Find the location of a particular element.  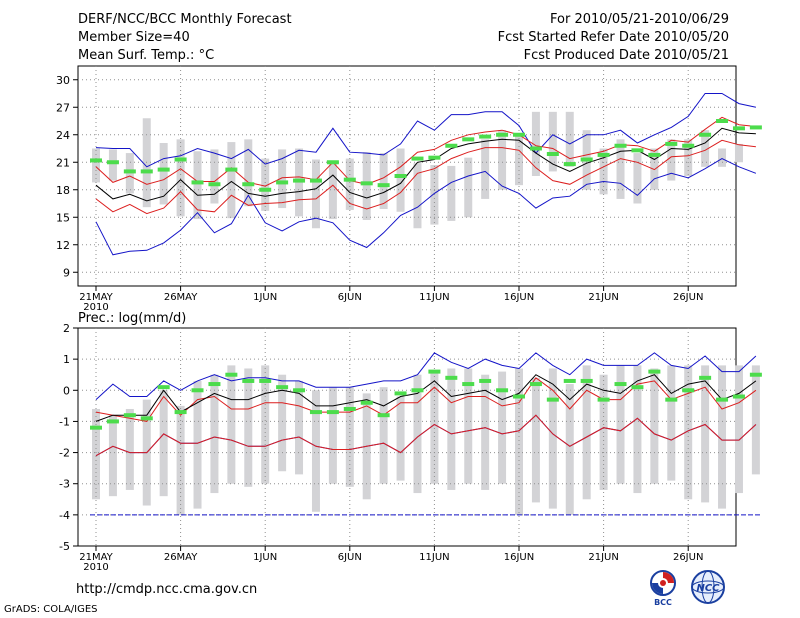

prec-y-tick-label: -5 is located at coordinates (64, 546).